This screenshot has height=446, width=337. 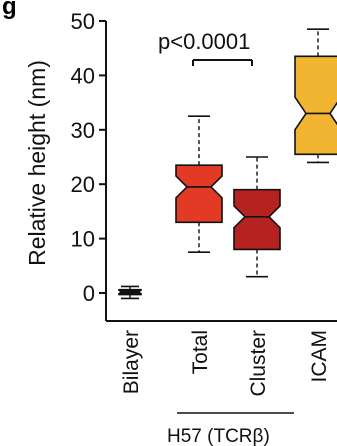 I want to click on box-bilayer, so click(x=130, y=292).